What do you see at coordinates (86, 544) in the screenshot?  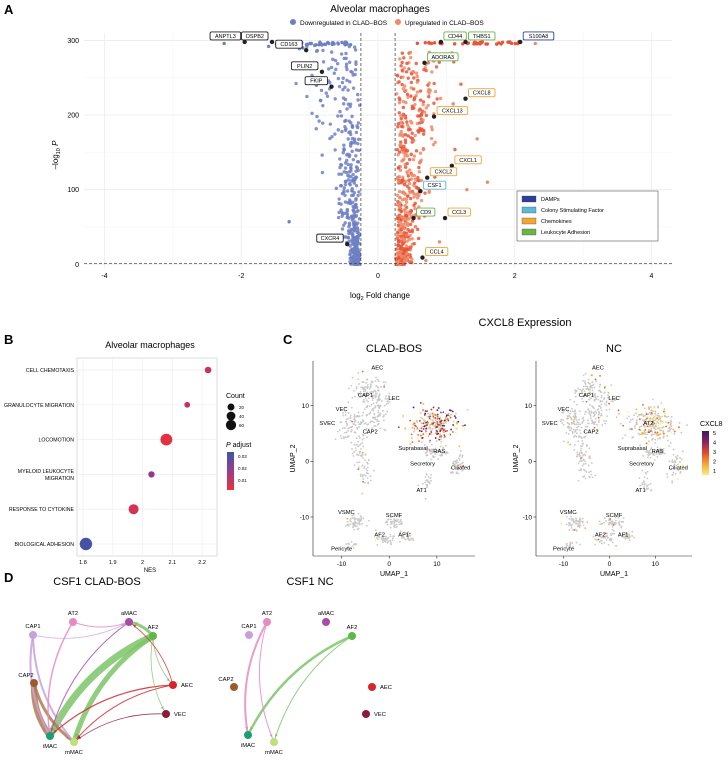 I see `gsea-dot` at bounding box center [86, 544].